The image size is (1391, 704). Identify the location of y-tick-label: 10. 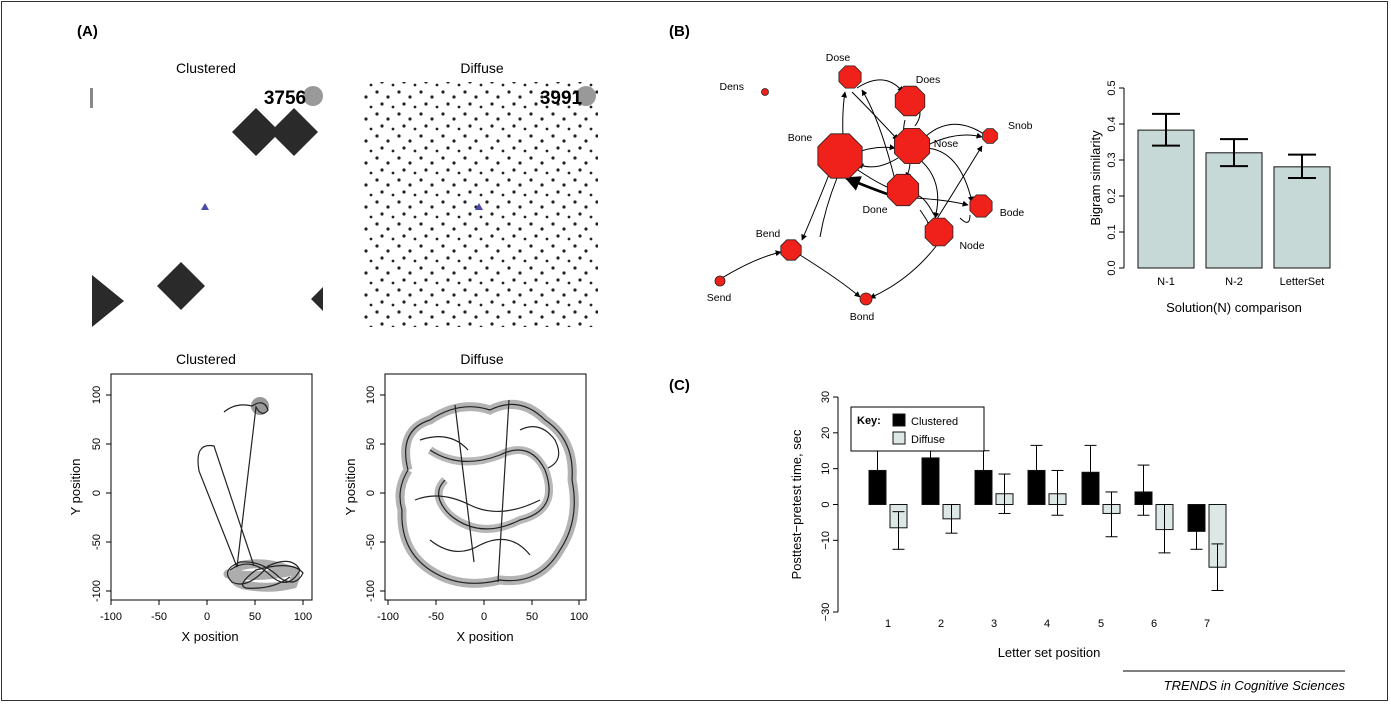
(826, 469).